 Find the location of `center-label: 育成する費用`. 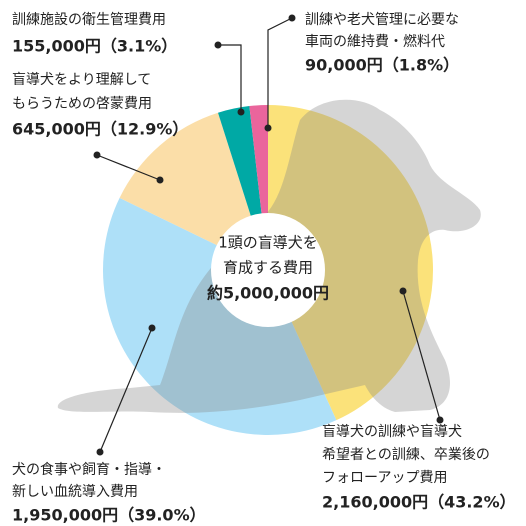

center-label: 育成する費用 is located at coordinates (268, 268).